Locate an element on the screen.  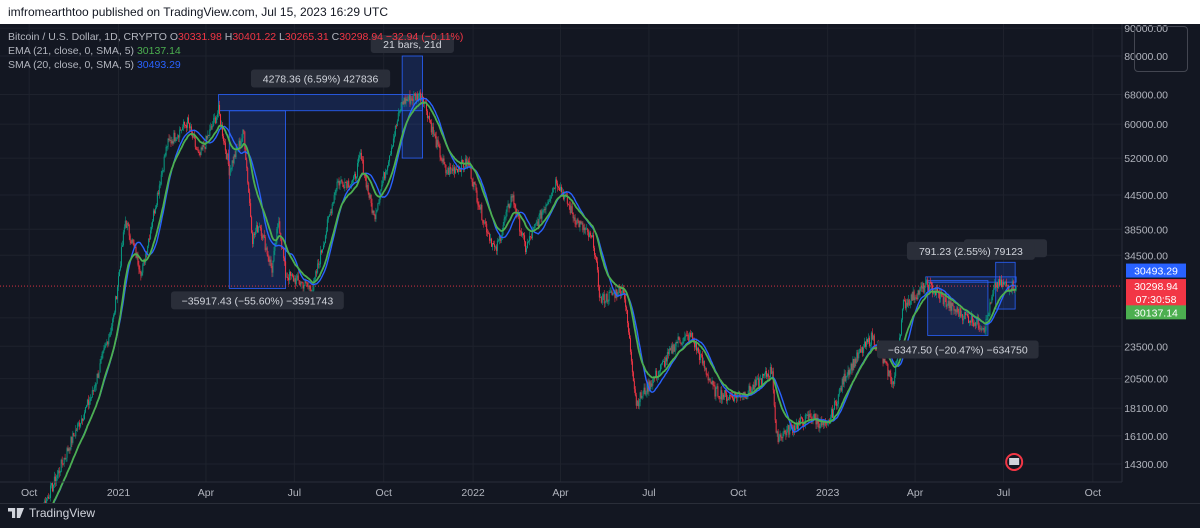
ema-row: EMA (21, close, 0, SMA, 5) 30137.14 is located at coordinates (235, 51).